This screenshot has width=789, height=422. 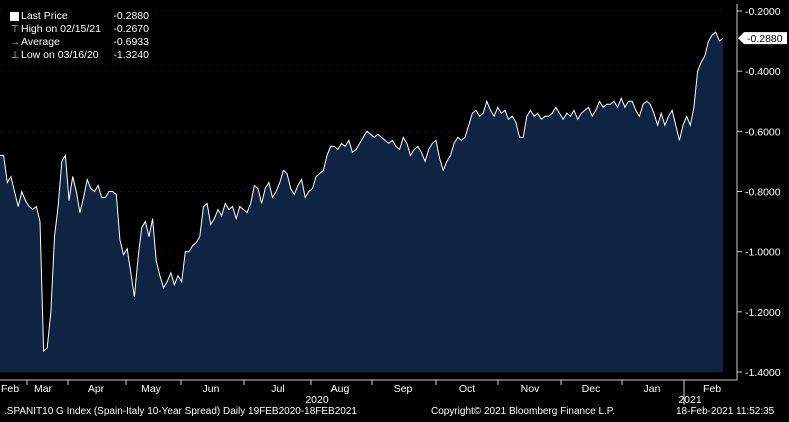 I want to click on y-tick-label: -0.4000, so click(x=763, y=72).